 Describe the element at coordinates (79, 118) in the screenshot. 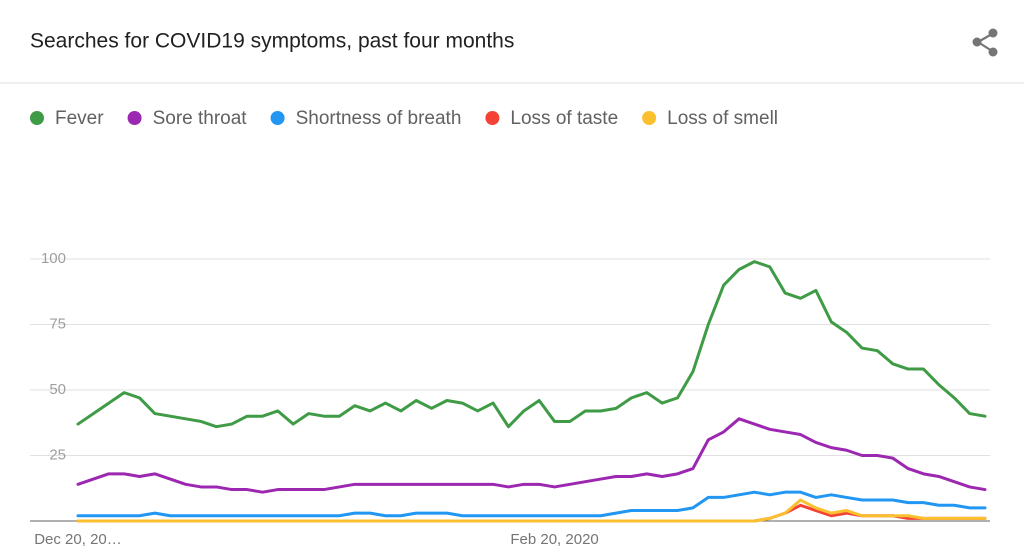

I see `legend-label: Fever` at that location.